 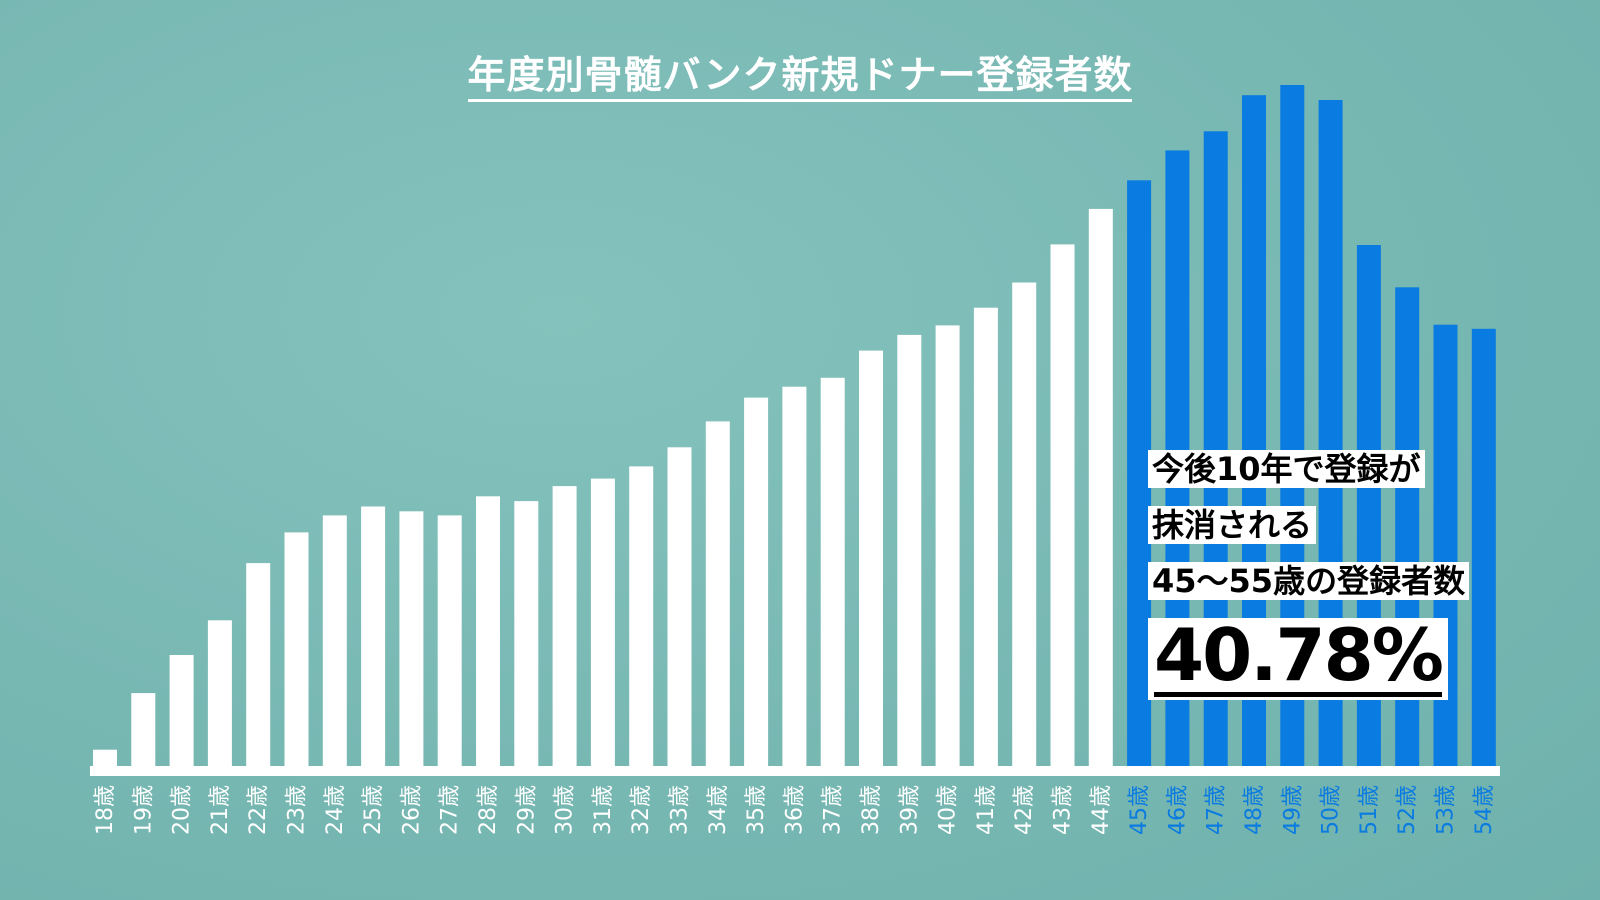 I want to click on bar-44歳, so click(x=1100, y=487).